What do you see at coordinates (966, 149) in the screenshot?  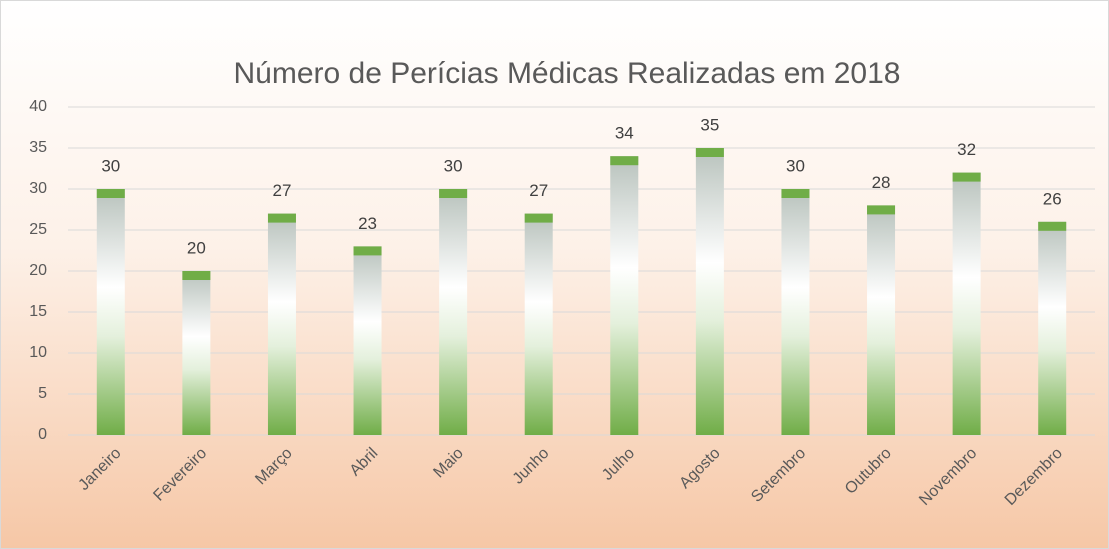 I see `data-label: 32` at bounding box center [966, 149].